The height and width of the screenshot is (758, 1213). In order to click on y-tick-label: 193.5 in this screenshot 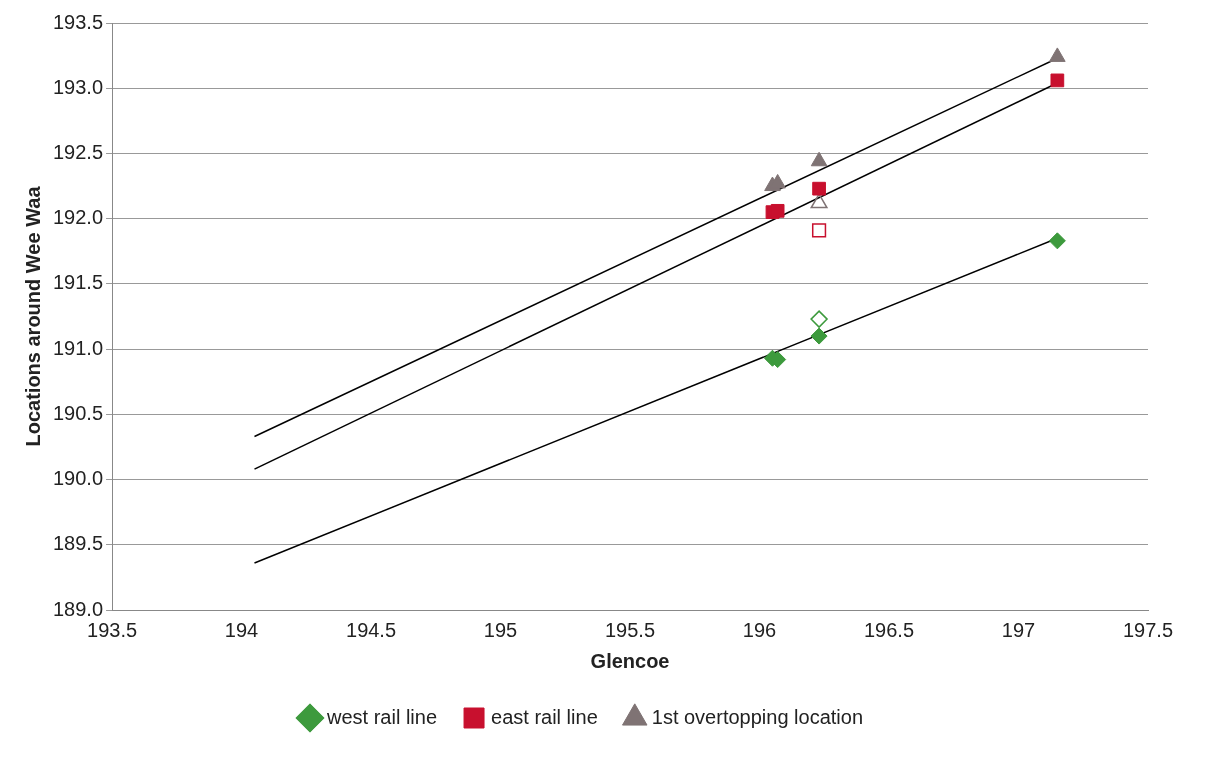, I will do `click(78, 21)`.